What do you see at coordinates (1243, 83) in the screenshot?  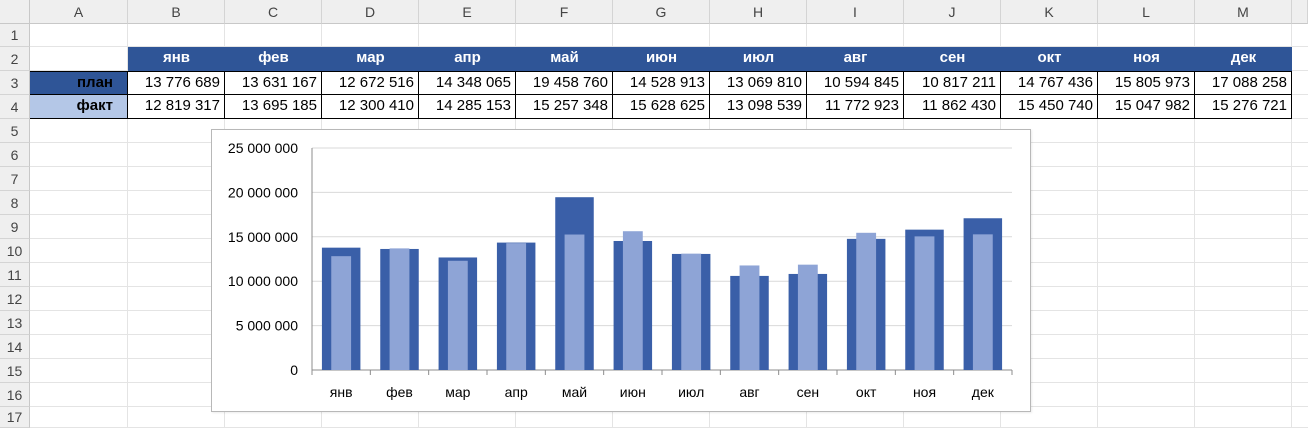 I see `plan-value-cell: 17 088 258` at bounding box center [1243, 83].